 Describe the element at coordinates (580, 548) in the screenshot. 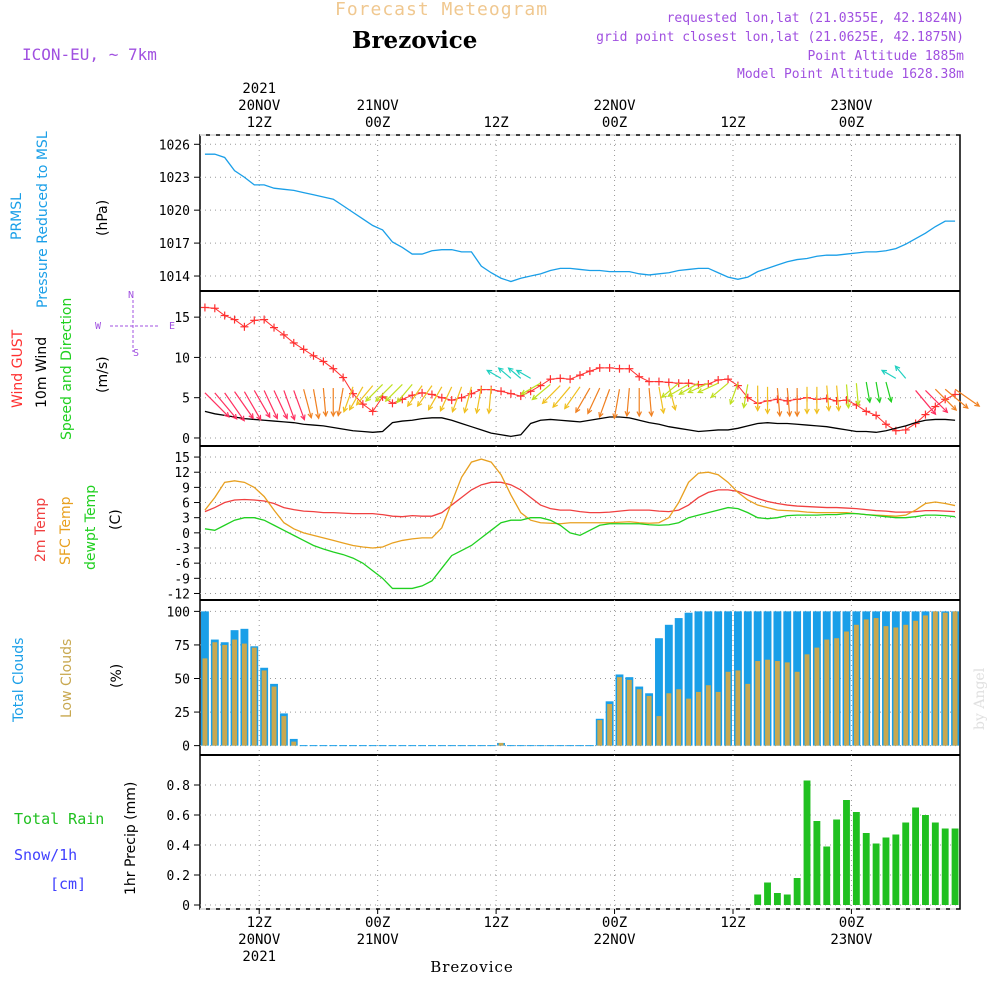

I see `temp-dewpt-line` at that location.